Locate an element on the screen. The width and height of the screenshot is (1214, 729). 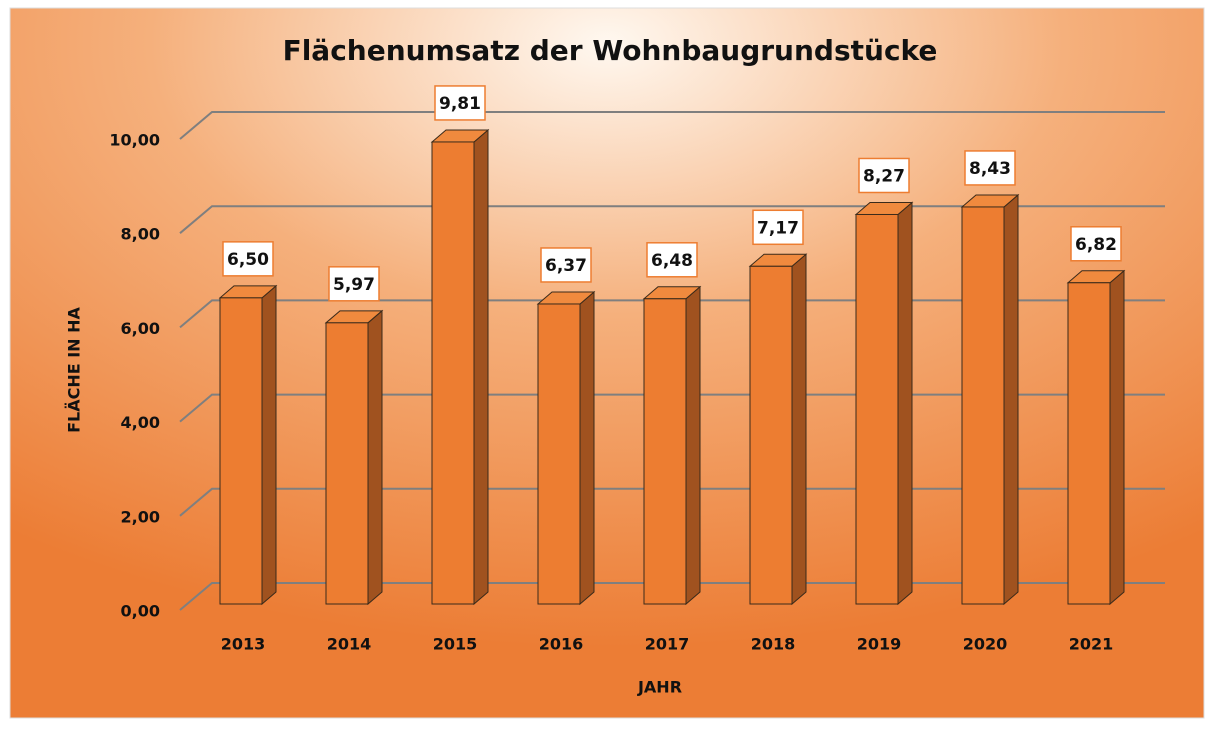
x-tick-label: 2016 is located at coordinates (561, 644).